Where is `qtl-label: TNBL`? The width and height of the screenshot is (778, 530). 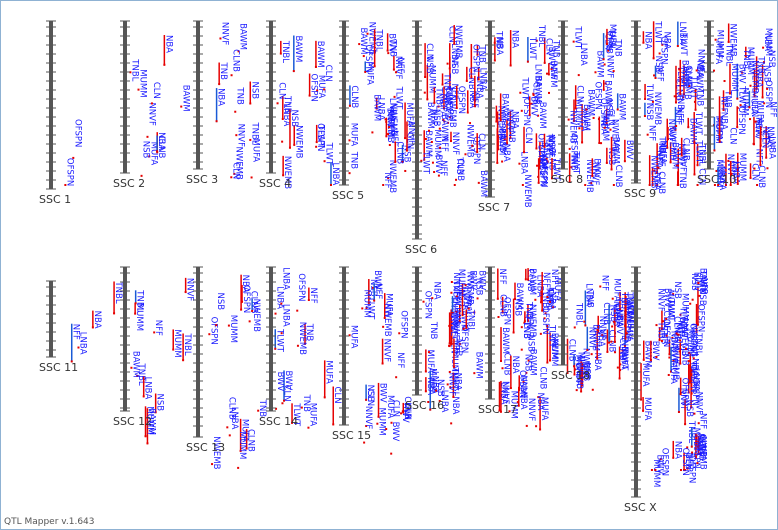
qtl-label: TNBL is located at coordinates (579, 313).